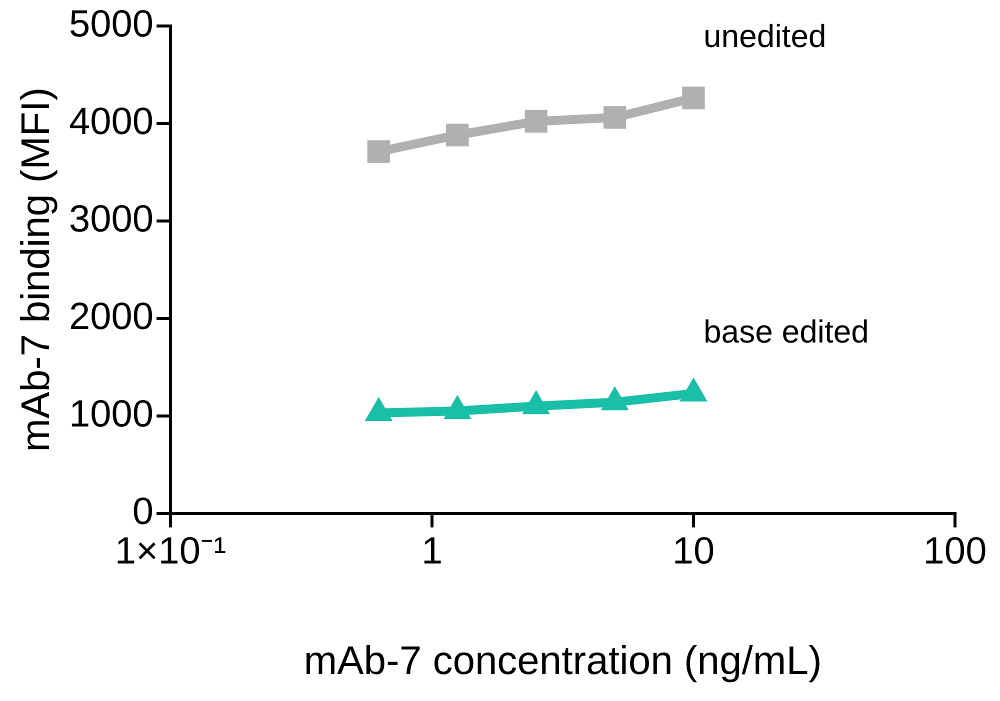 This screenshot has width=1000, height=701. I want to click on y-tick-label: 2000, so click(111, 317).